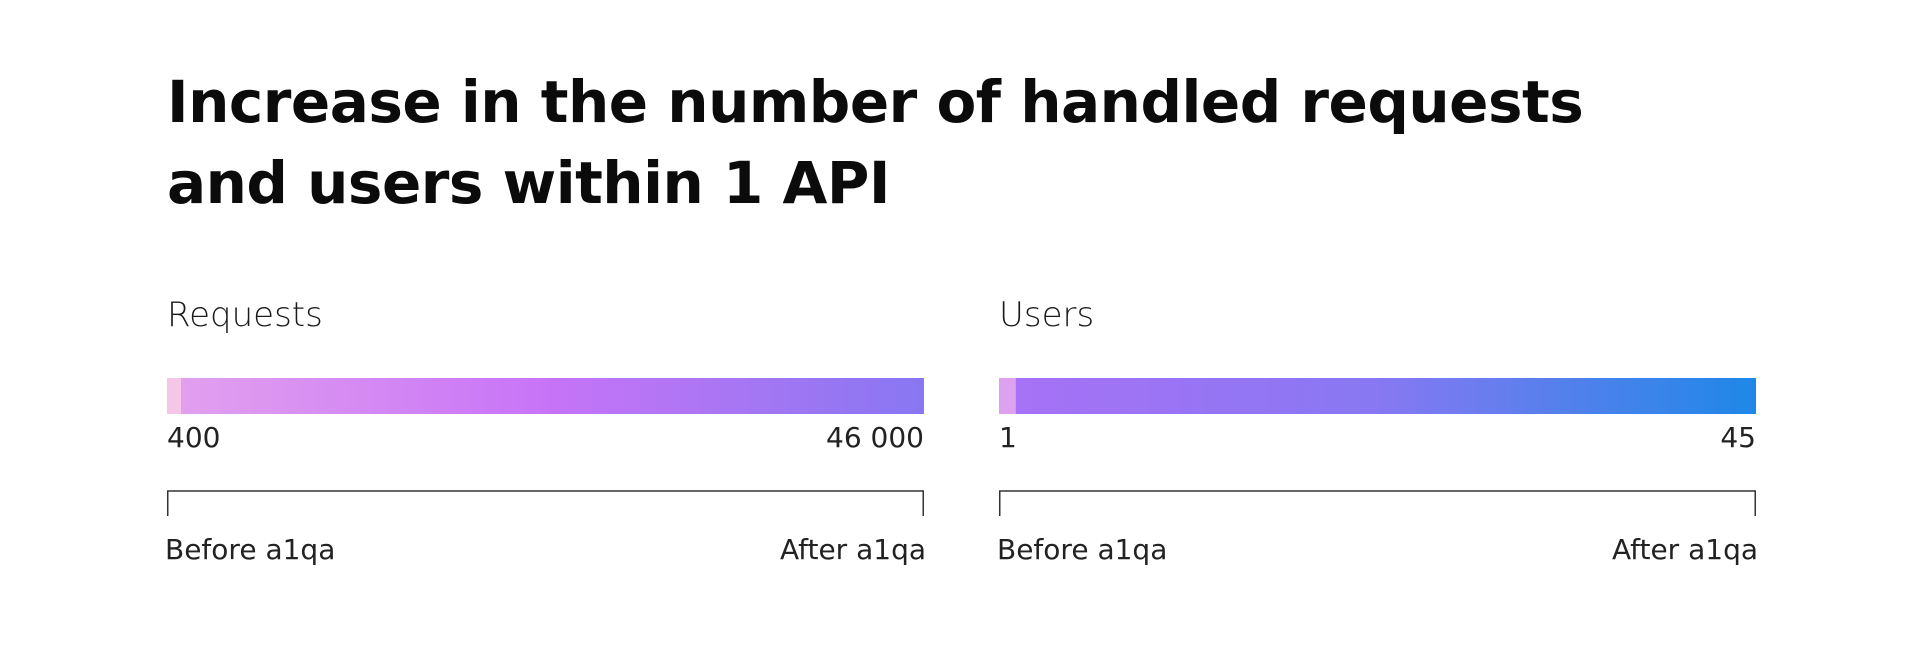  Describe the element at coordinates (1738, 437) in the screenshot. I see `users-after-value: 45` at that location.